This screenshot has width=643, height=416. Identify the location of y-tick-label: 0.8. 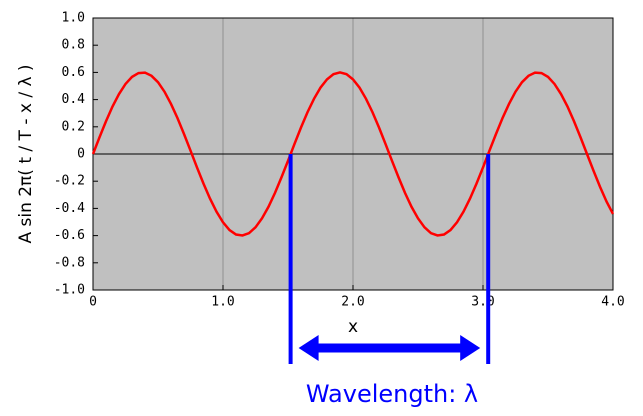
(73, 45).